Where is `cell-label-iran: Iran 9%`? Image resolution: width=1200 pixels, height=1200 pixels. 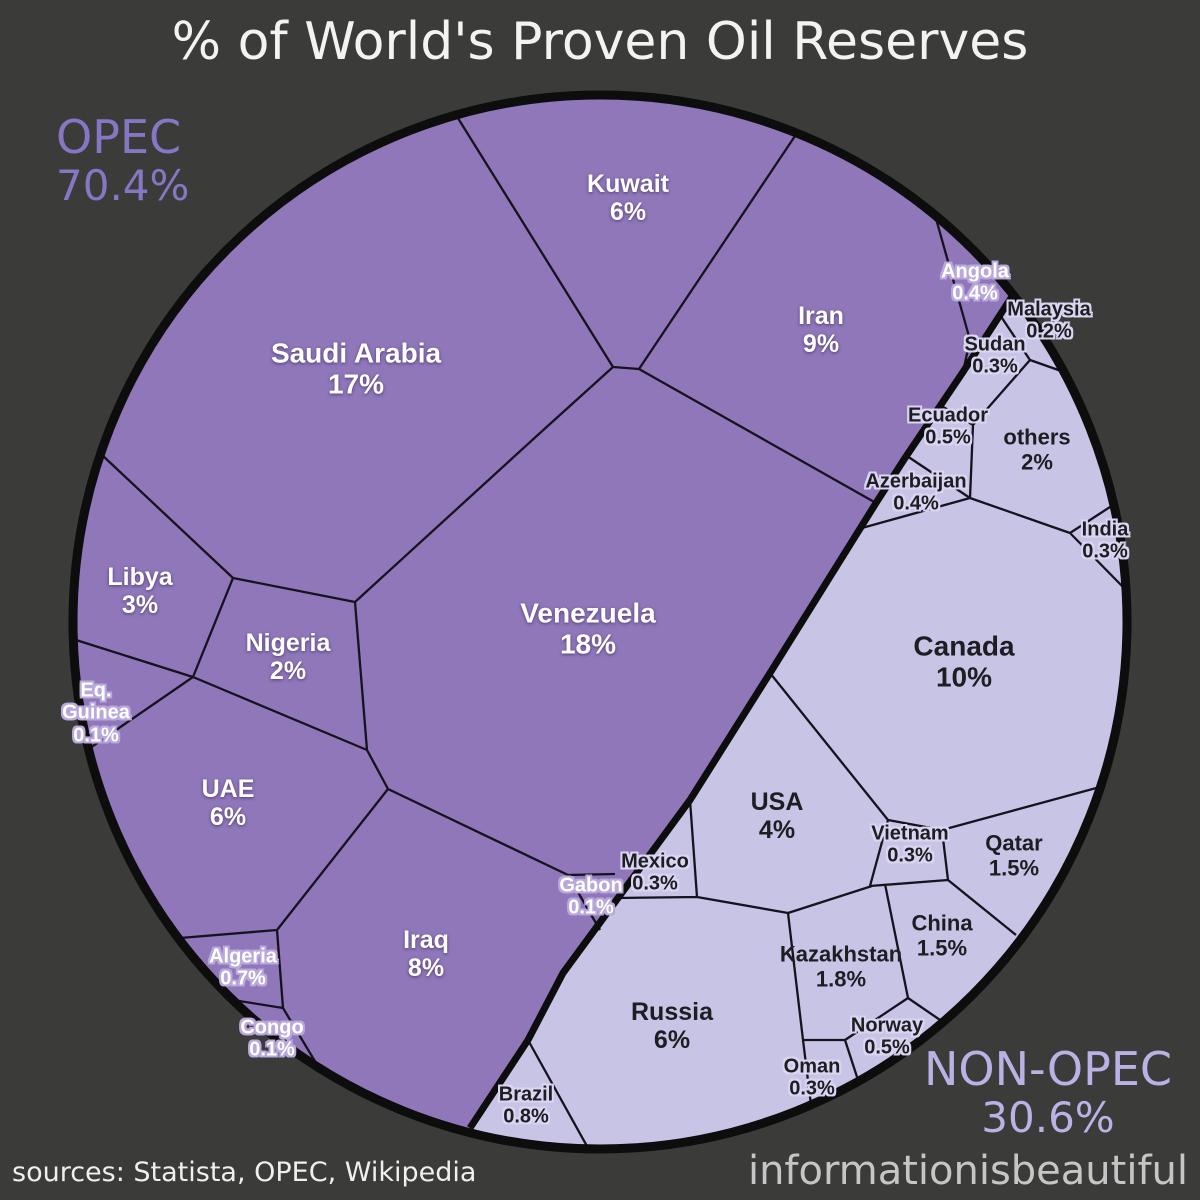
cell-label-iran: Iran 9% is located at coordinates (821, 330).